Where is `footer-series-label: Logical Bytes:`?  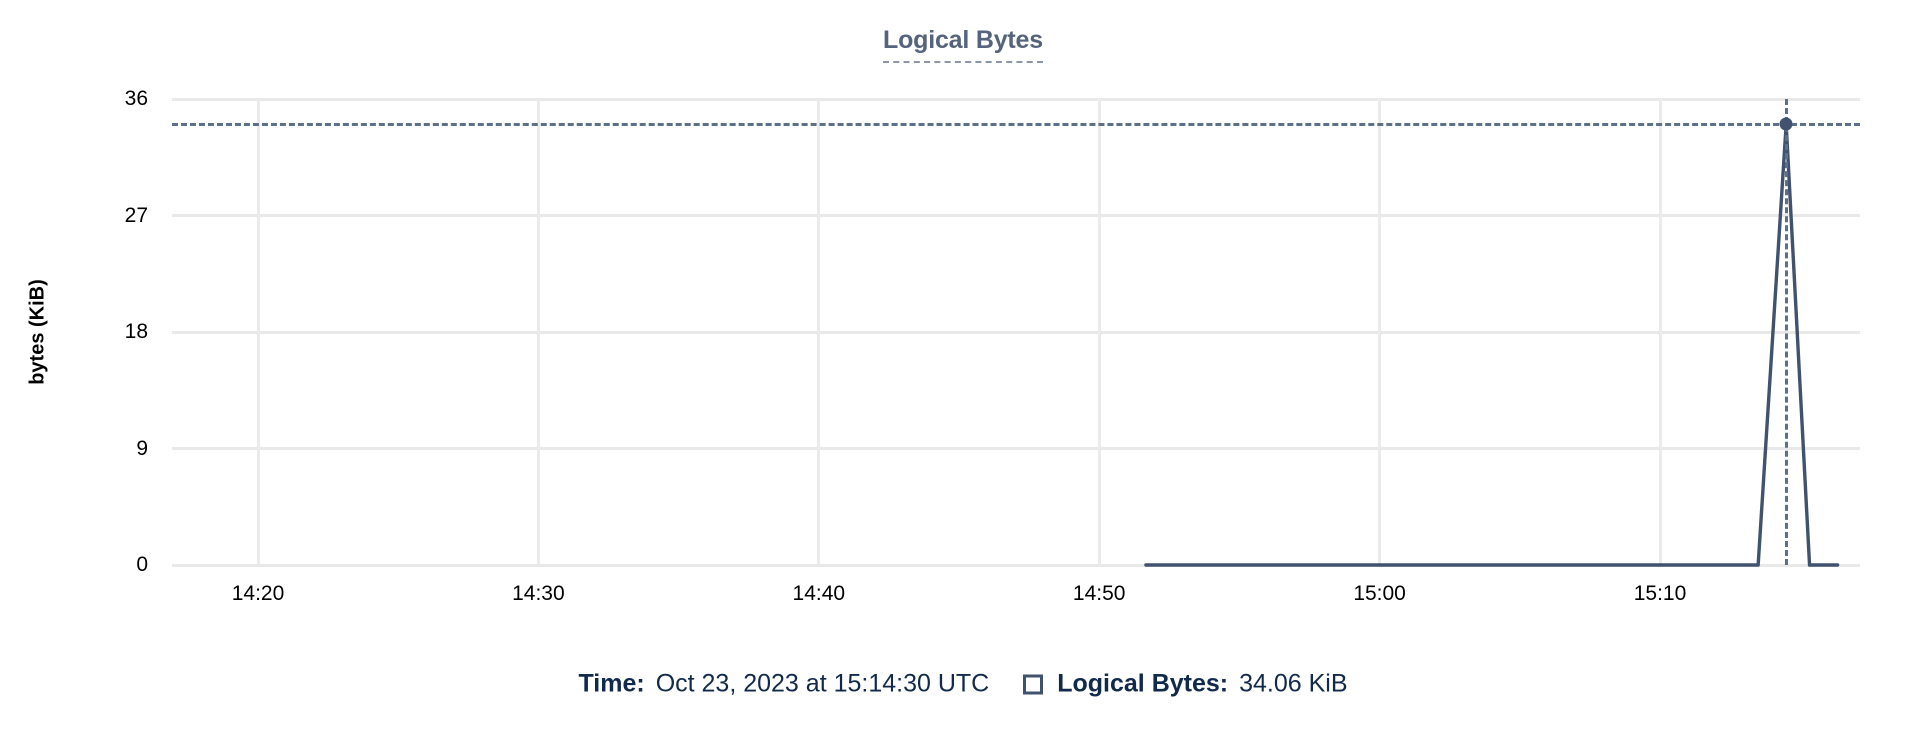 footer-series-label: Logical Bytes: is located at coordinates (1143, 683).